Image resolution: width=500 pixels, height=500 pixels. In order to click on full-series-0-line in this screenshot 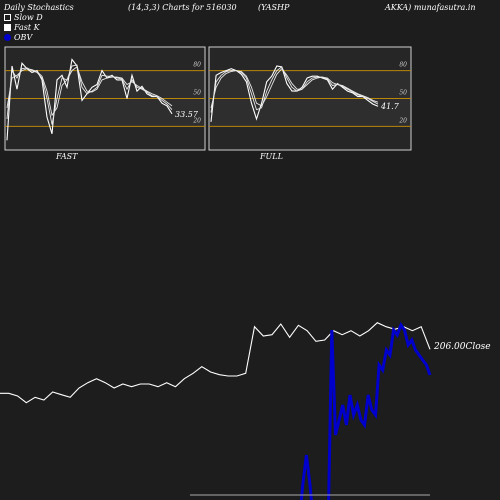, I will do `click(294, 93)`.